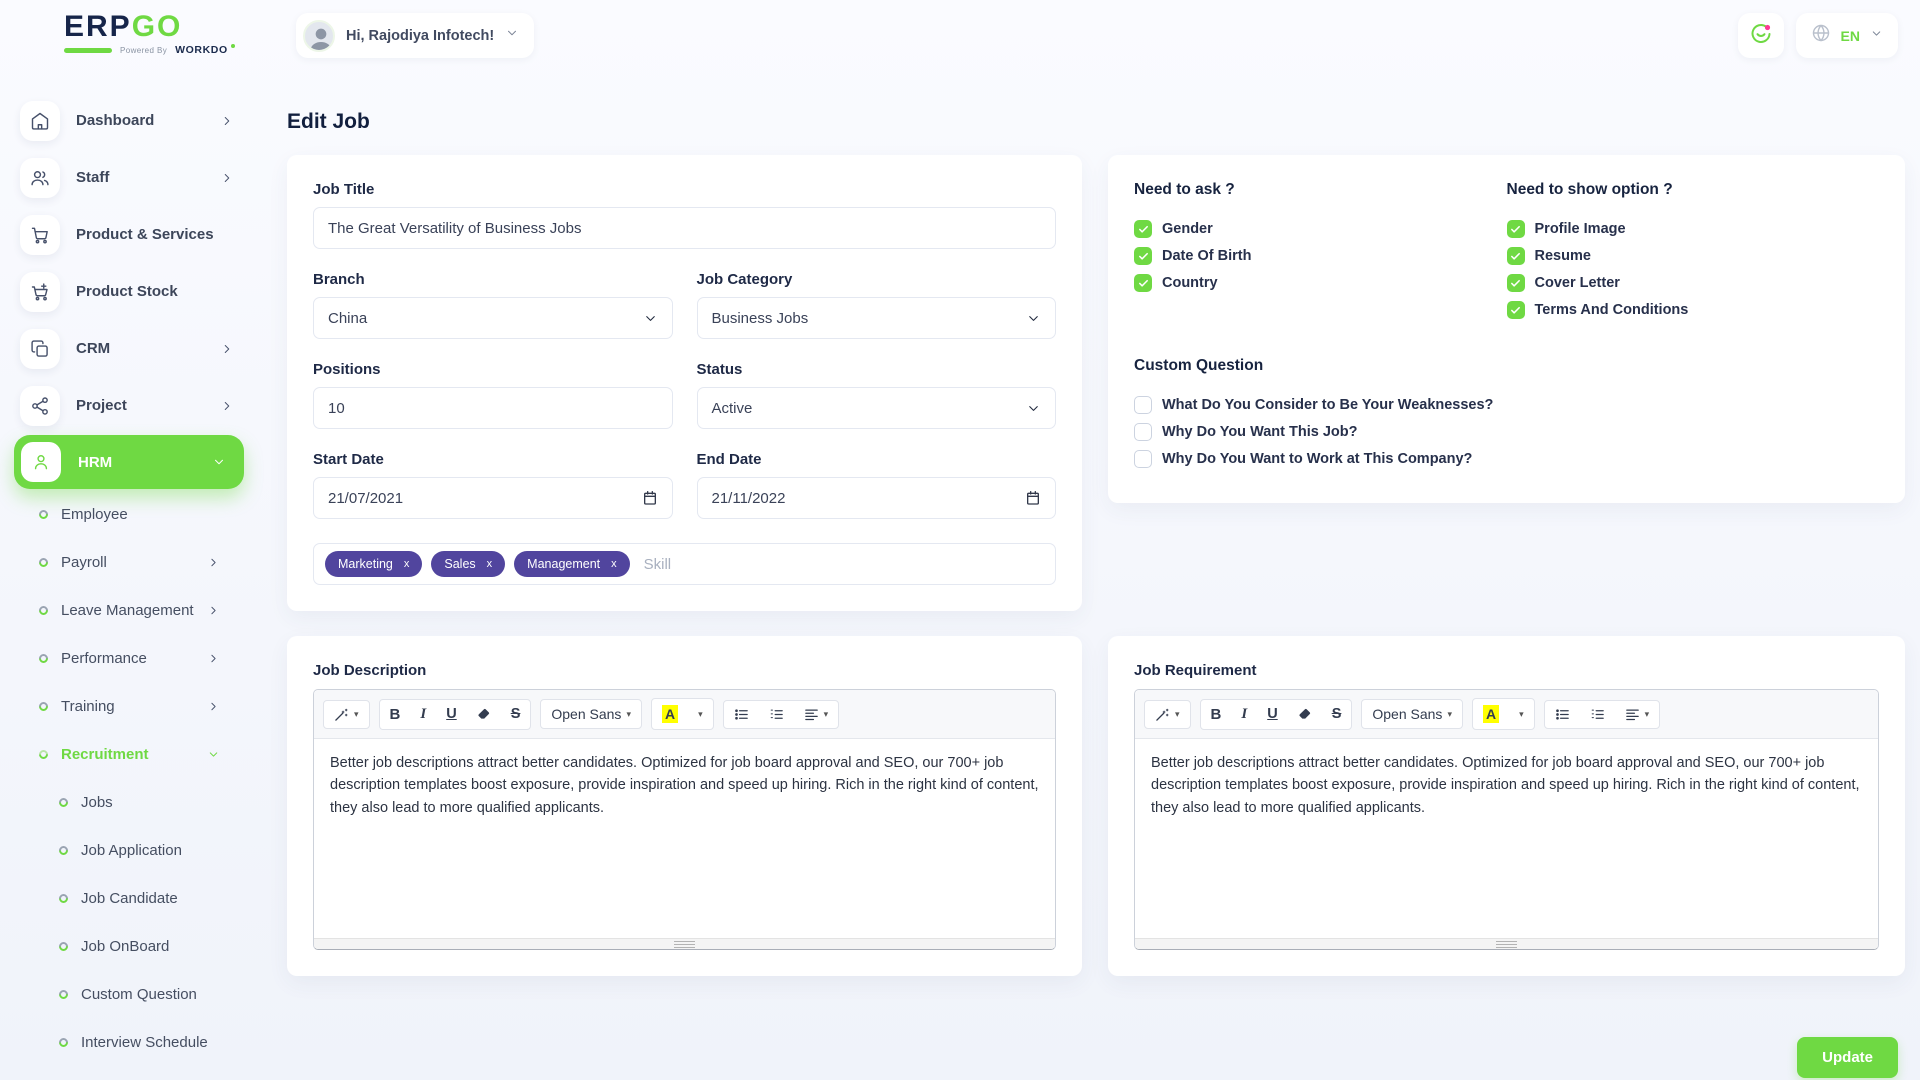  What do you see at coordinates (1143, 432) in the screenshot?
I see `why-this-job-question-checkbox` at bounding box center [1143, 432].